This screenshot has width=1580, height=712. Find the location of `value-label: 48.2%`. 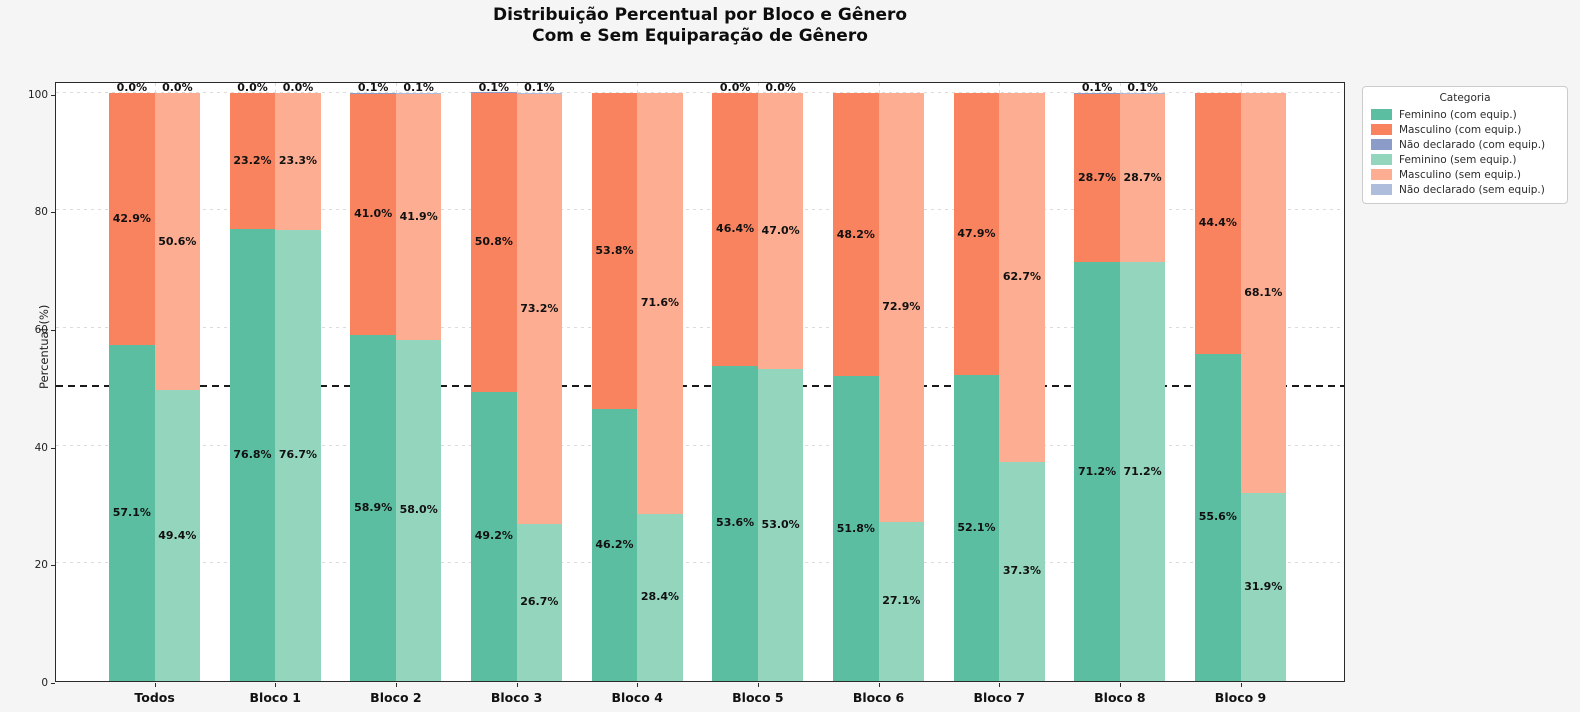

value-label: 48.2% is located at coordinates (855, 234).